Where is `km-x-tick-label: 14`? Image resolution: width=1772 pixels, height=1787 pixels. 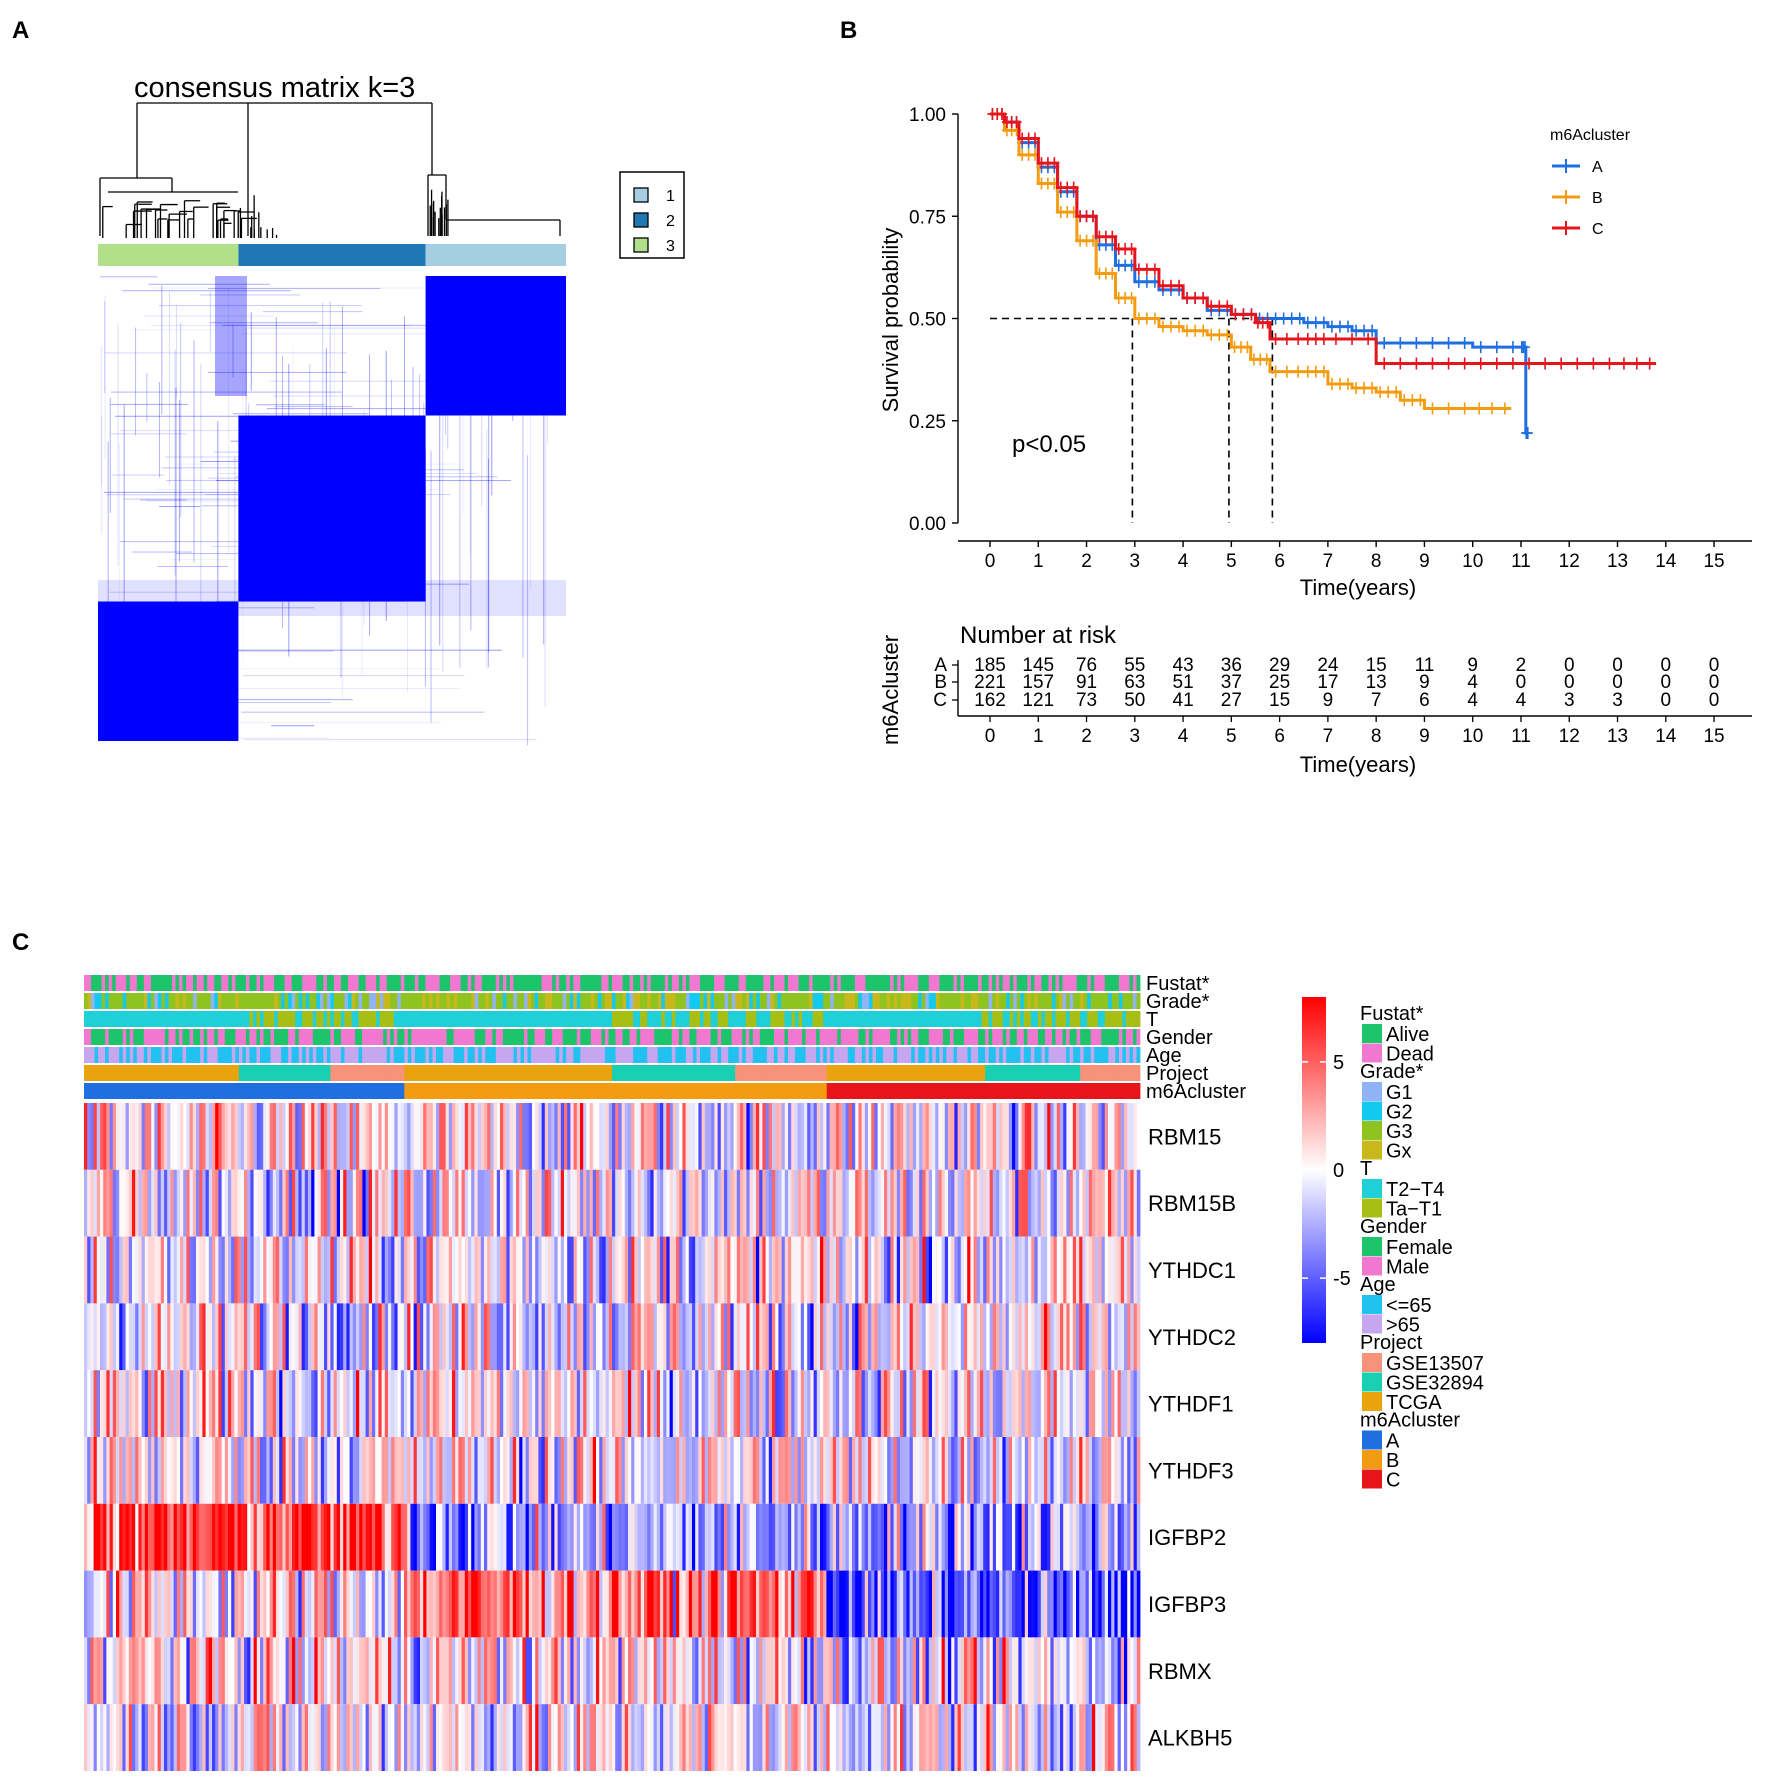
km-x-tick-label: 14 is located at coordinates (1666, 561).